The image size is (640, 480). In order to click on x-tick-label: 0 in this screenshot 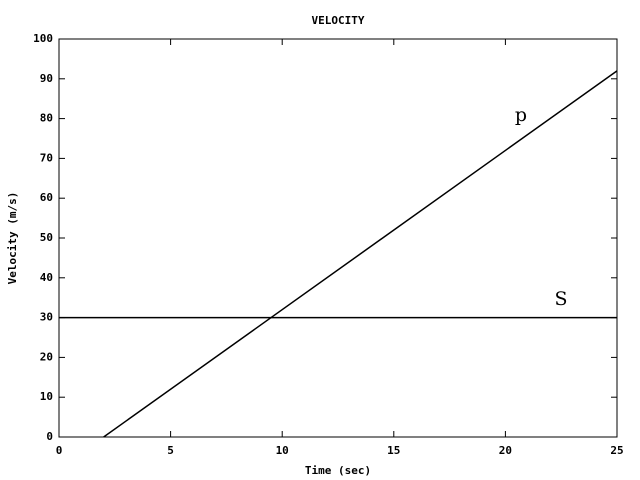, I will do `click(59, 450)`.